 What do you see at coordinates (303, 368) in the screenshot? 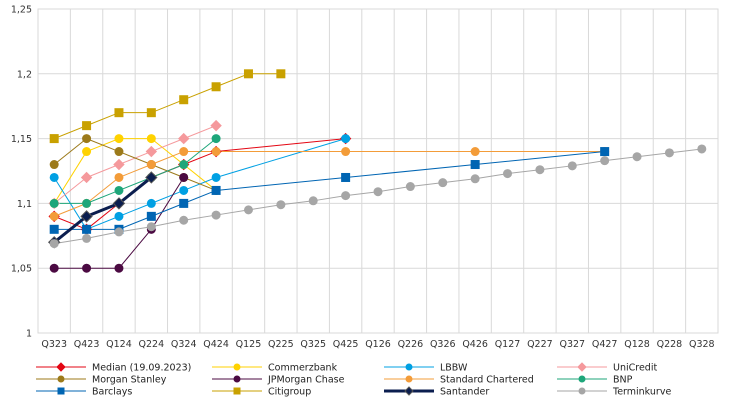
I see `legend-label: Commerzbank` at bounding box center [303, 368].